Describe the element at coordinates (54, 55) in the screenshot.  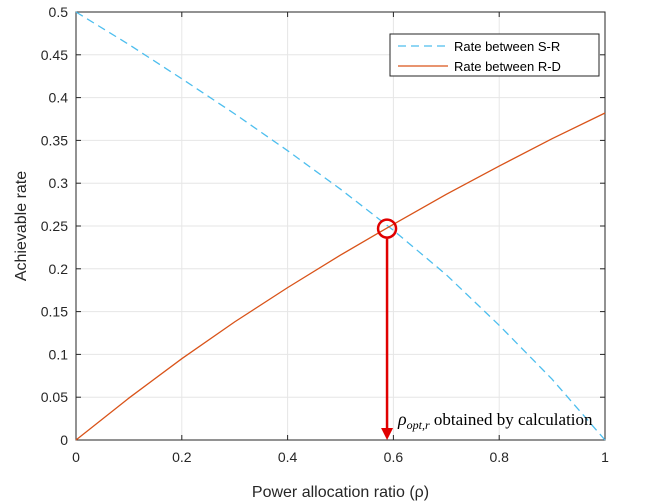
I see `y-tick-label: 0.45` at that location.